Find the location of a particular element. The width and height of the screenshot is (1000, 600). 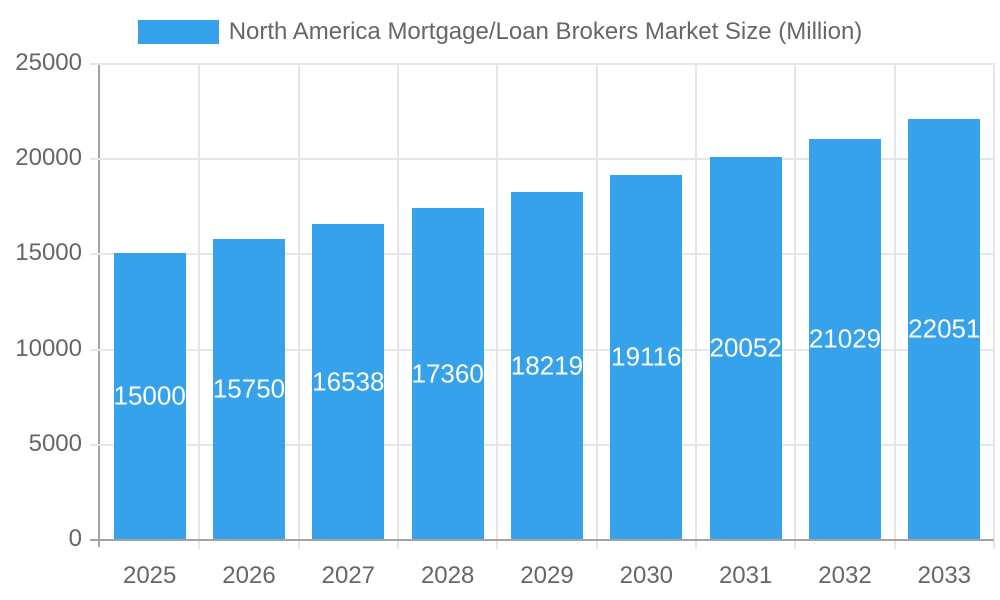

bar-value-label: 19116 is located at coordinates (646, 356).